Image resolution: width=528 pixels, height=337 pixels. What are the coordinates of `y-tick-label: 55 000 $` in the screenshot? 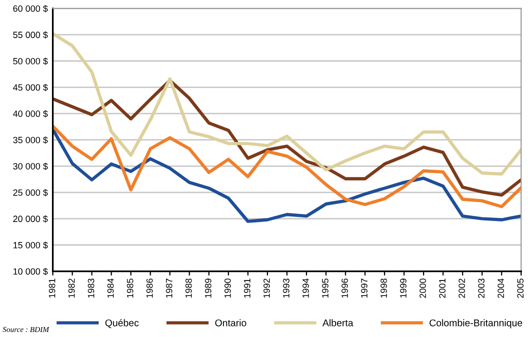 It's located at (30, 35).